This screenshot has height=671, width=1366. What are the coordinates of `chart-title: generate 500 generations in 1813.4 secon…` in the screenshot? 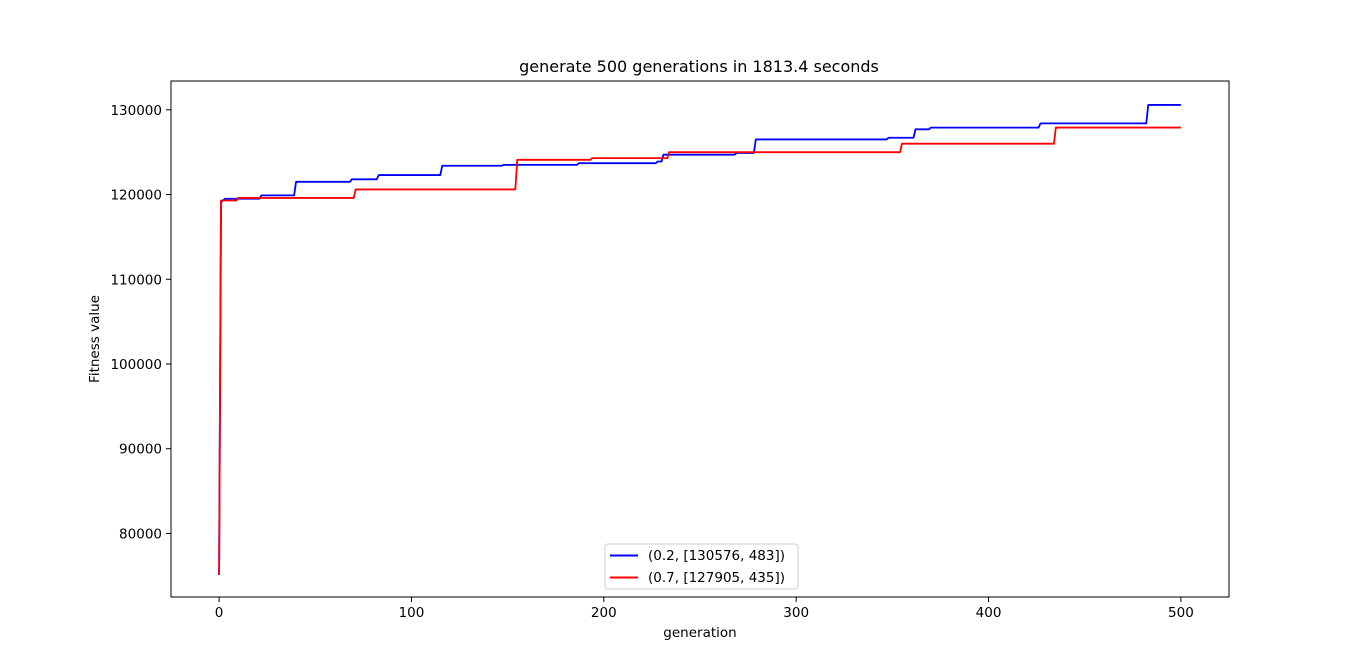 It's located at (699, 66).